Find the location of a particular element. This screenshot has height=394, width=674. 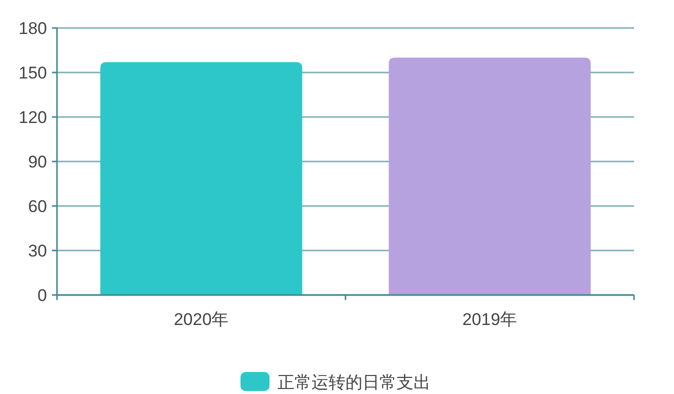

y-tick-label: 120 is located at coordinates (32, 117).